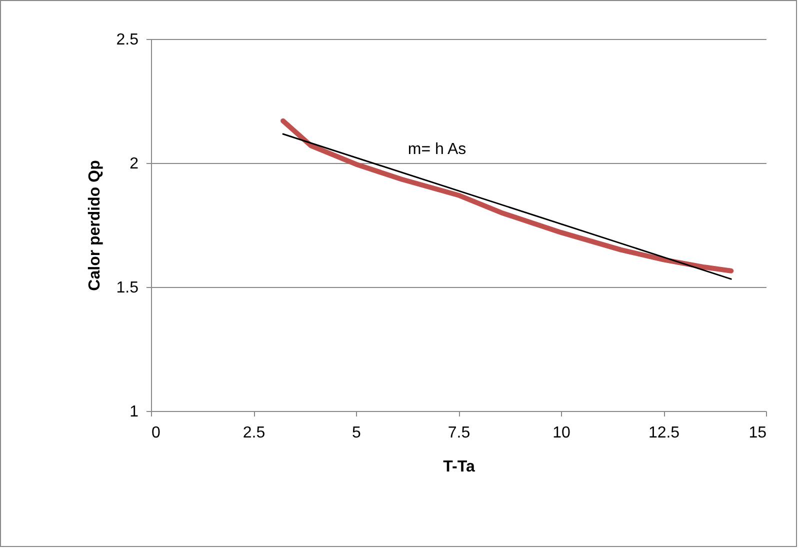 This screenshot has width=799, height=549. I want to click on y-tick-label: 2, so click(134, 164).